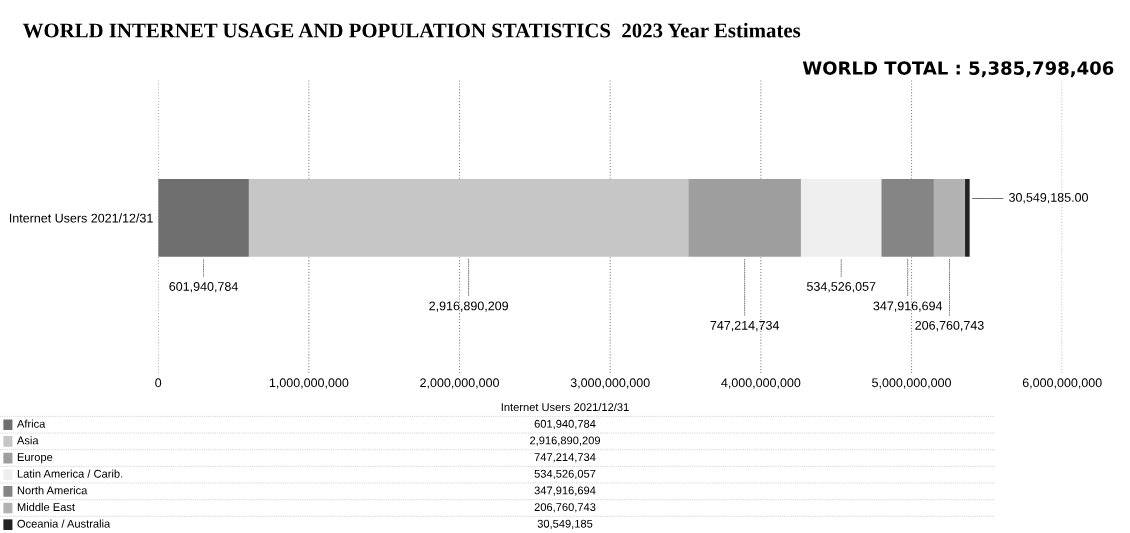  Describe the element at coordinates (309, 383) in the screenshot. I see `x-tick-label: 1,000,000,000` at that location.